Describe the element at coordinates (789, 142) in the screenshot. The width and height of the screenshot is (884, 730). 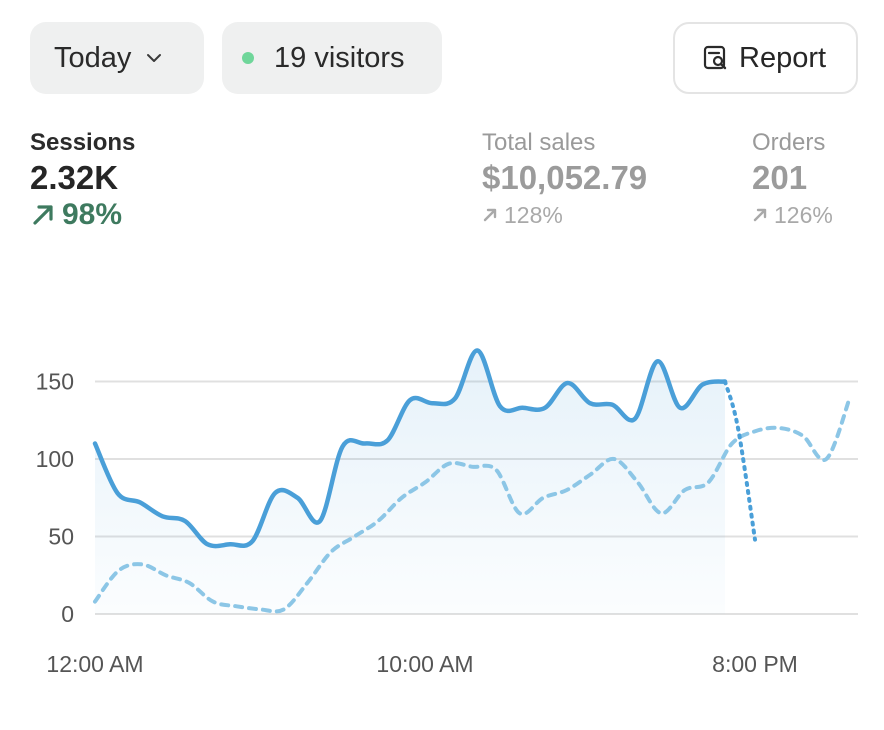
I see `metric-label: Orders` at that location.